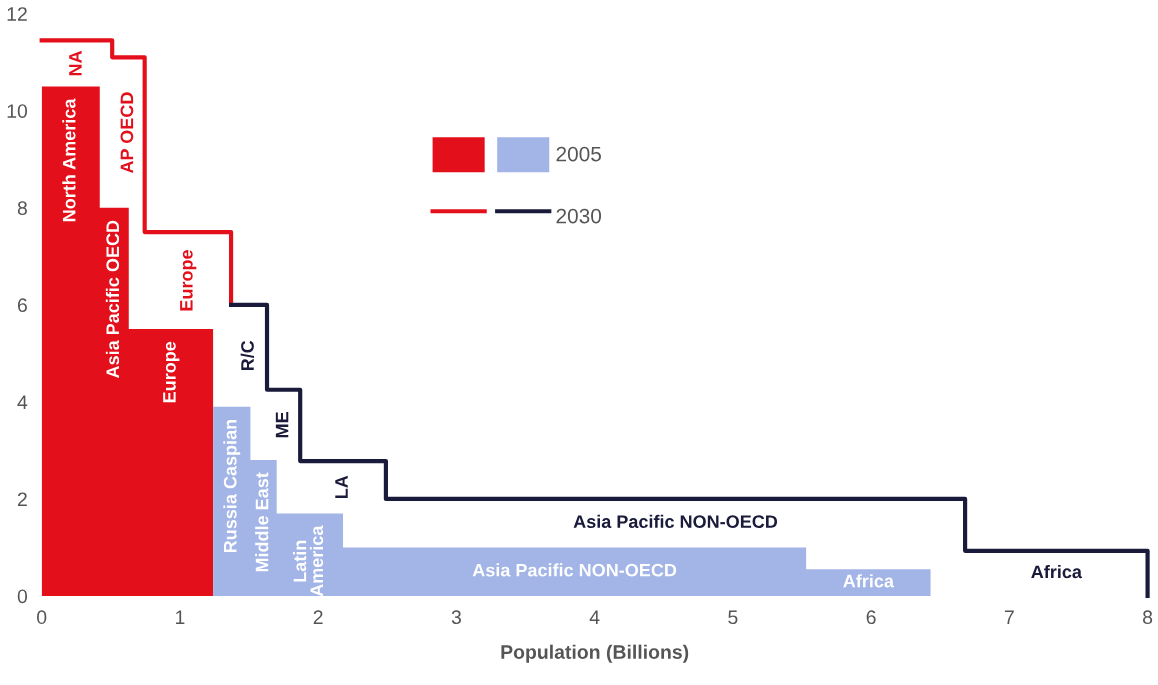 This screenshot has width=1158, height=685. What do you see at coordinates (733, 617) in the screenshot?
I see `x-tick-label: 5` at bounding box center [733, 617].